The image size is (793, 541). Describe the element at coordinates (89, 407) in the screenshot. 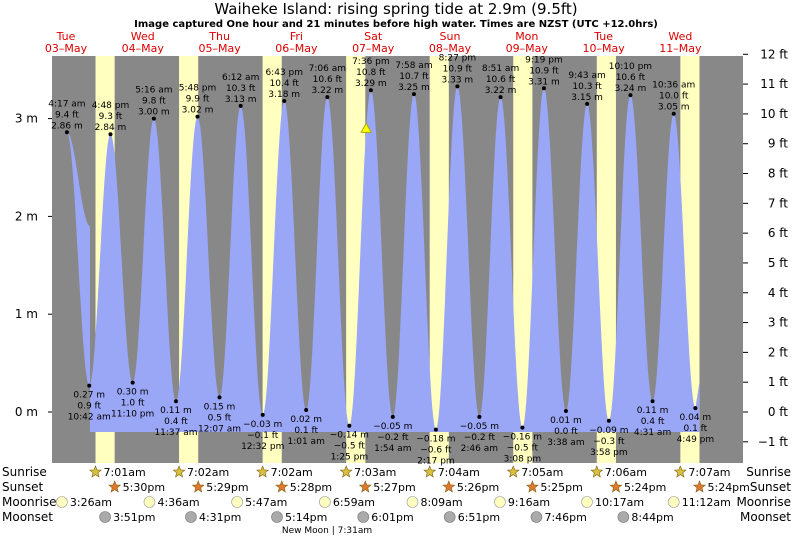

I see `low-ft: 0.9 ft` at that location.